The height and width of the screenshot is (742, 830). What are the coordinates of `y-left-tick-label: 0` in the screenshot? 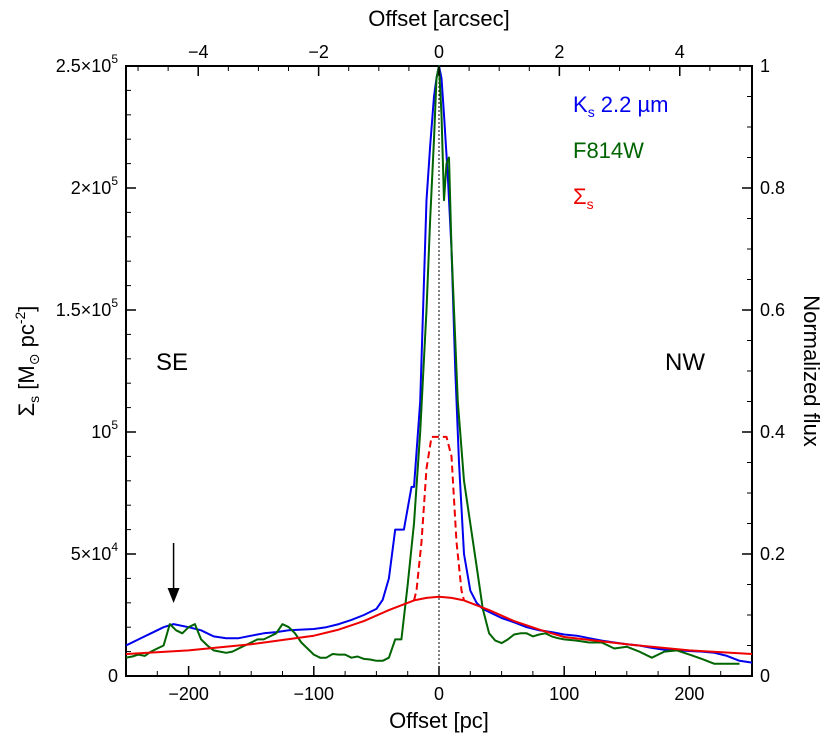 It's located at (113, 676).